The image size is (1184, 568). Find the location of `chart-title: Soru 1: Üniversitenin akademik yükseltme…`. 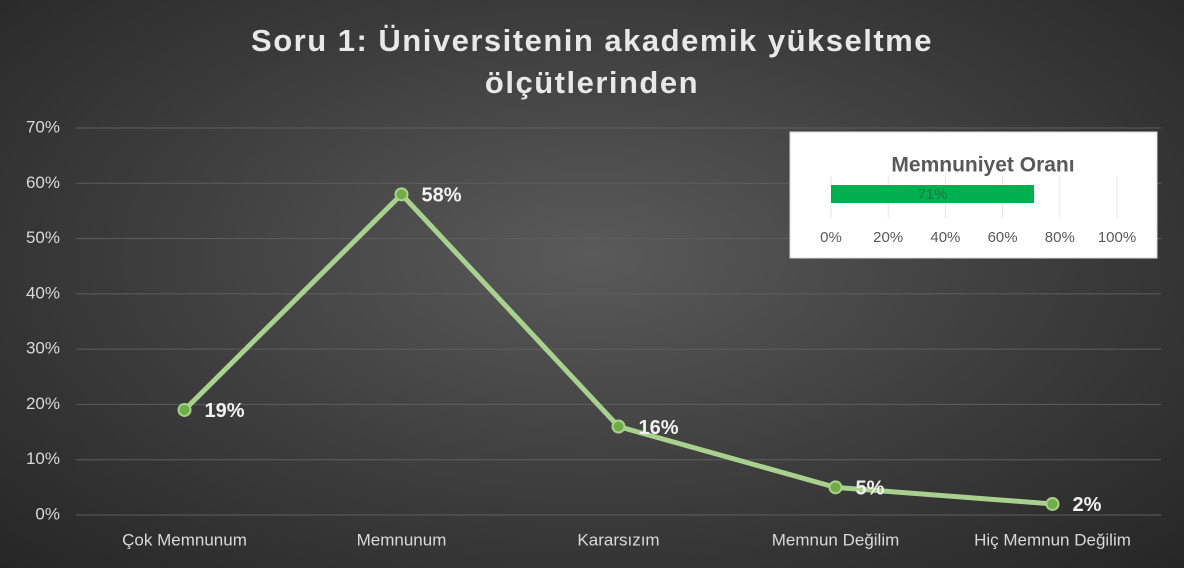

chart-title: Soru 1: Üniversitenin akademik yükseltme… is located at coordinates (592, 61).